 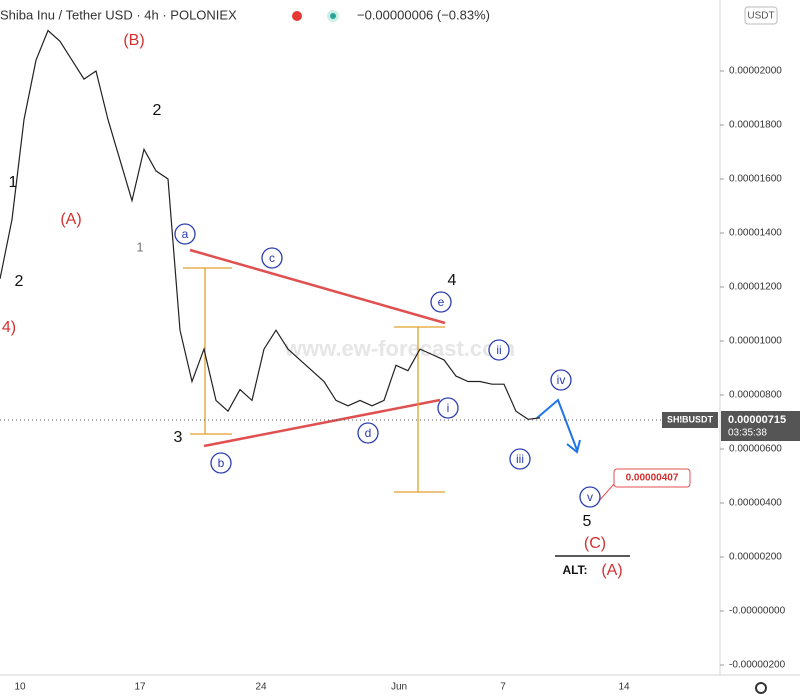 I want to click on wave-label: iv, so click(x=561, y=380).